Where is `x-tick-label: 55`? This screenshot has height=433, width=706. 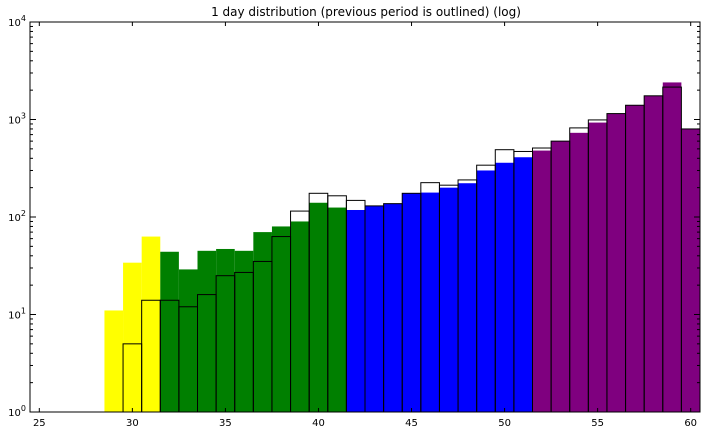
x-tick-label: 55 is located at coordinates (597, 423).